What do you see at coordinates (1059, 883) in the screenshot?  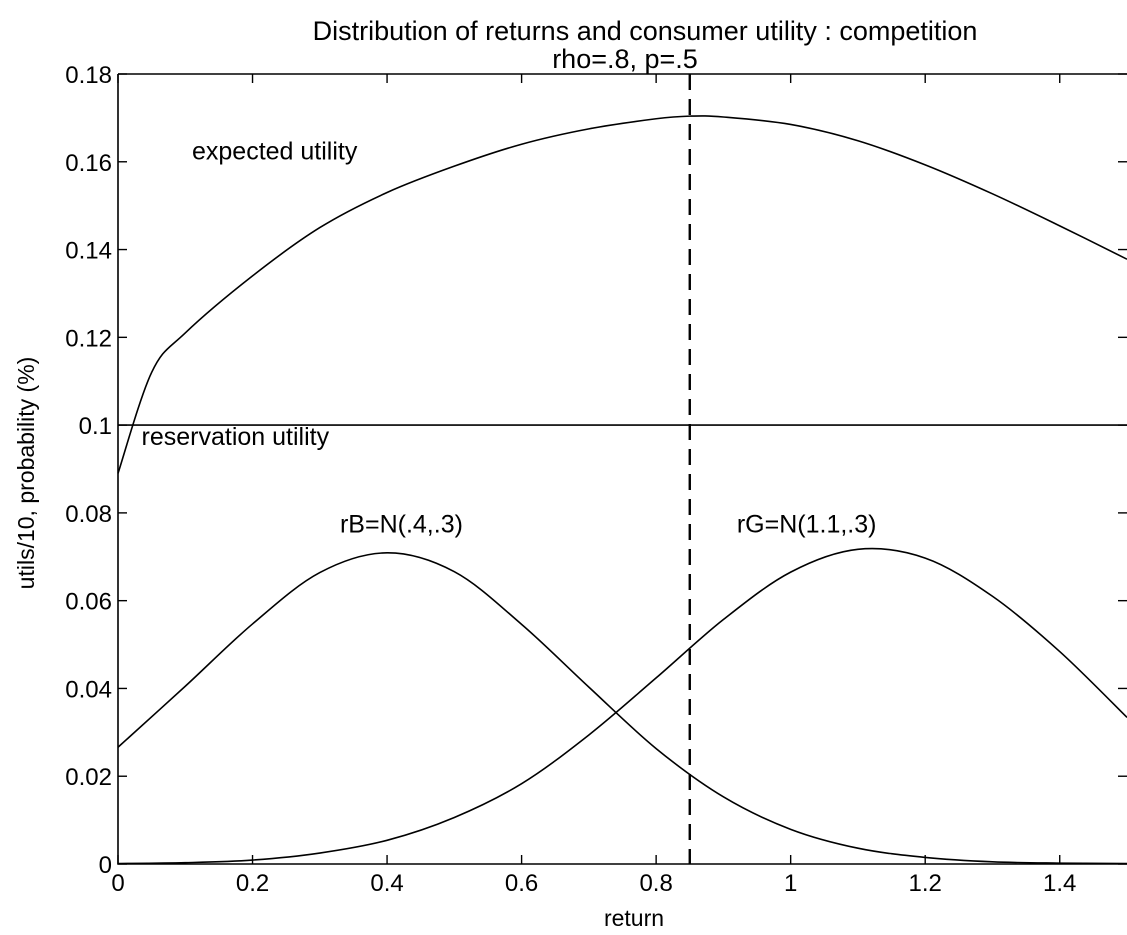 I see `x-tick-label: 1.4` at bounding box center [1059, 883].